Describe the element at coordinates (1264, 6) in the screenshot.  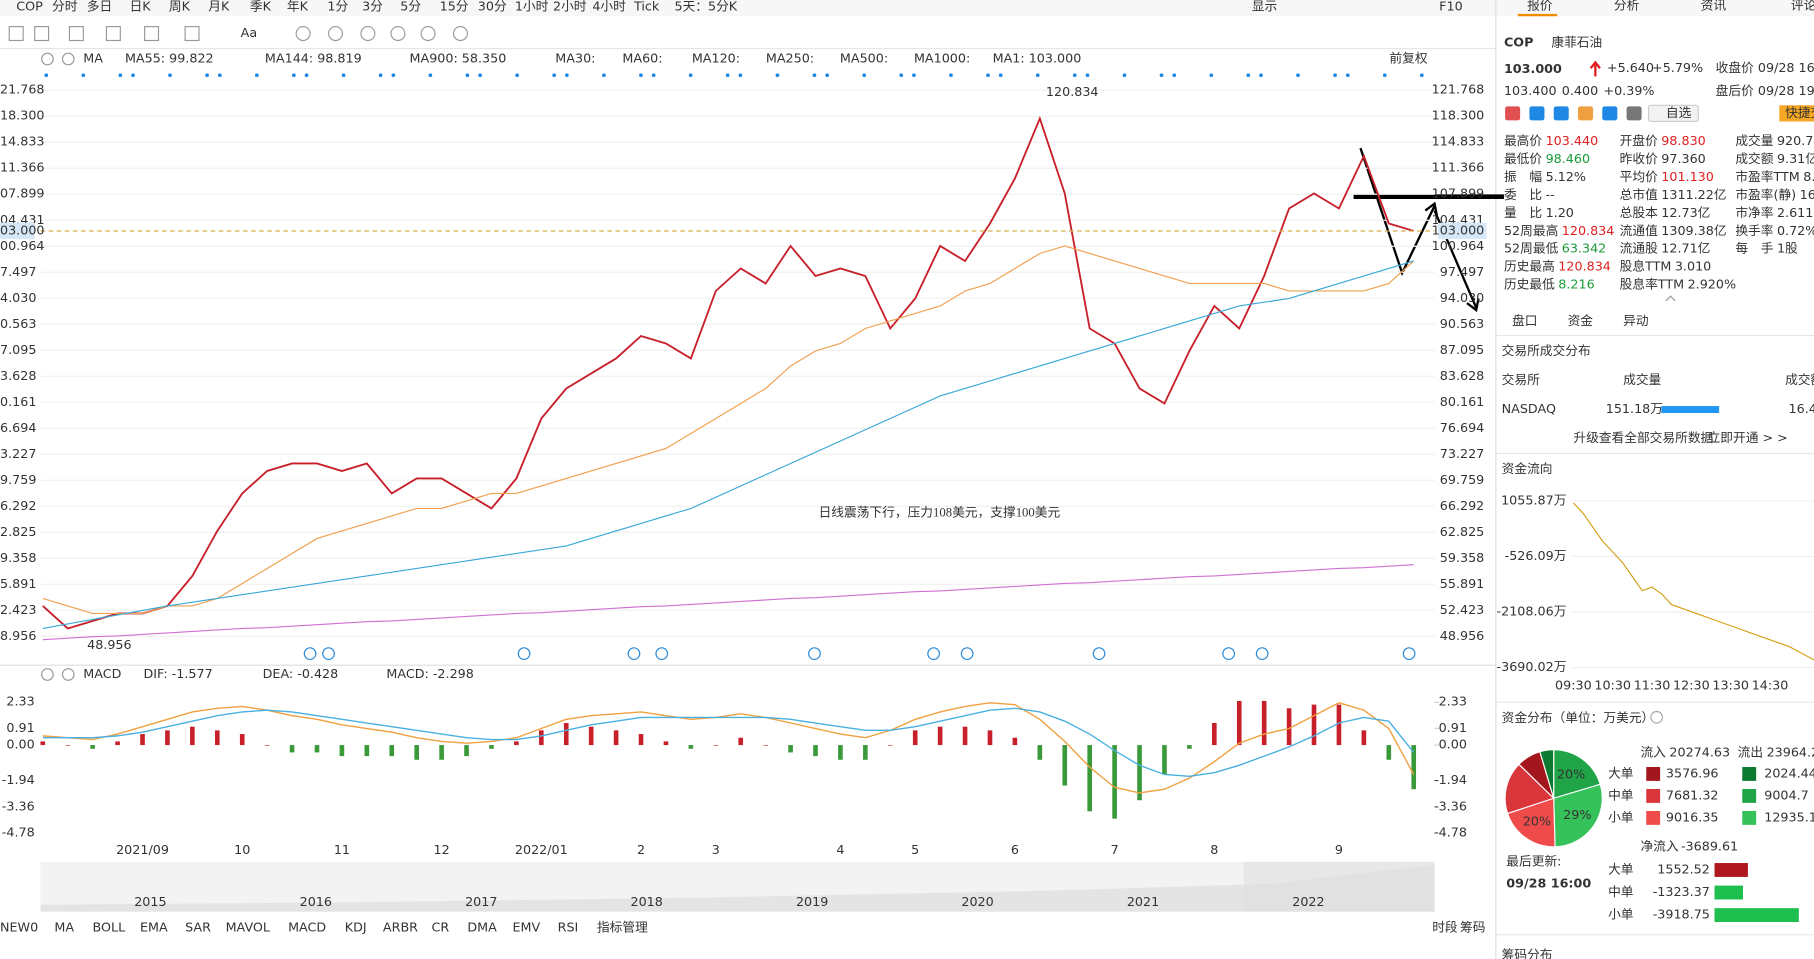
I see `display-menu: 显示` at that location.